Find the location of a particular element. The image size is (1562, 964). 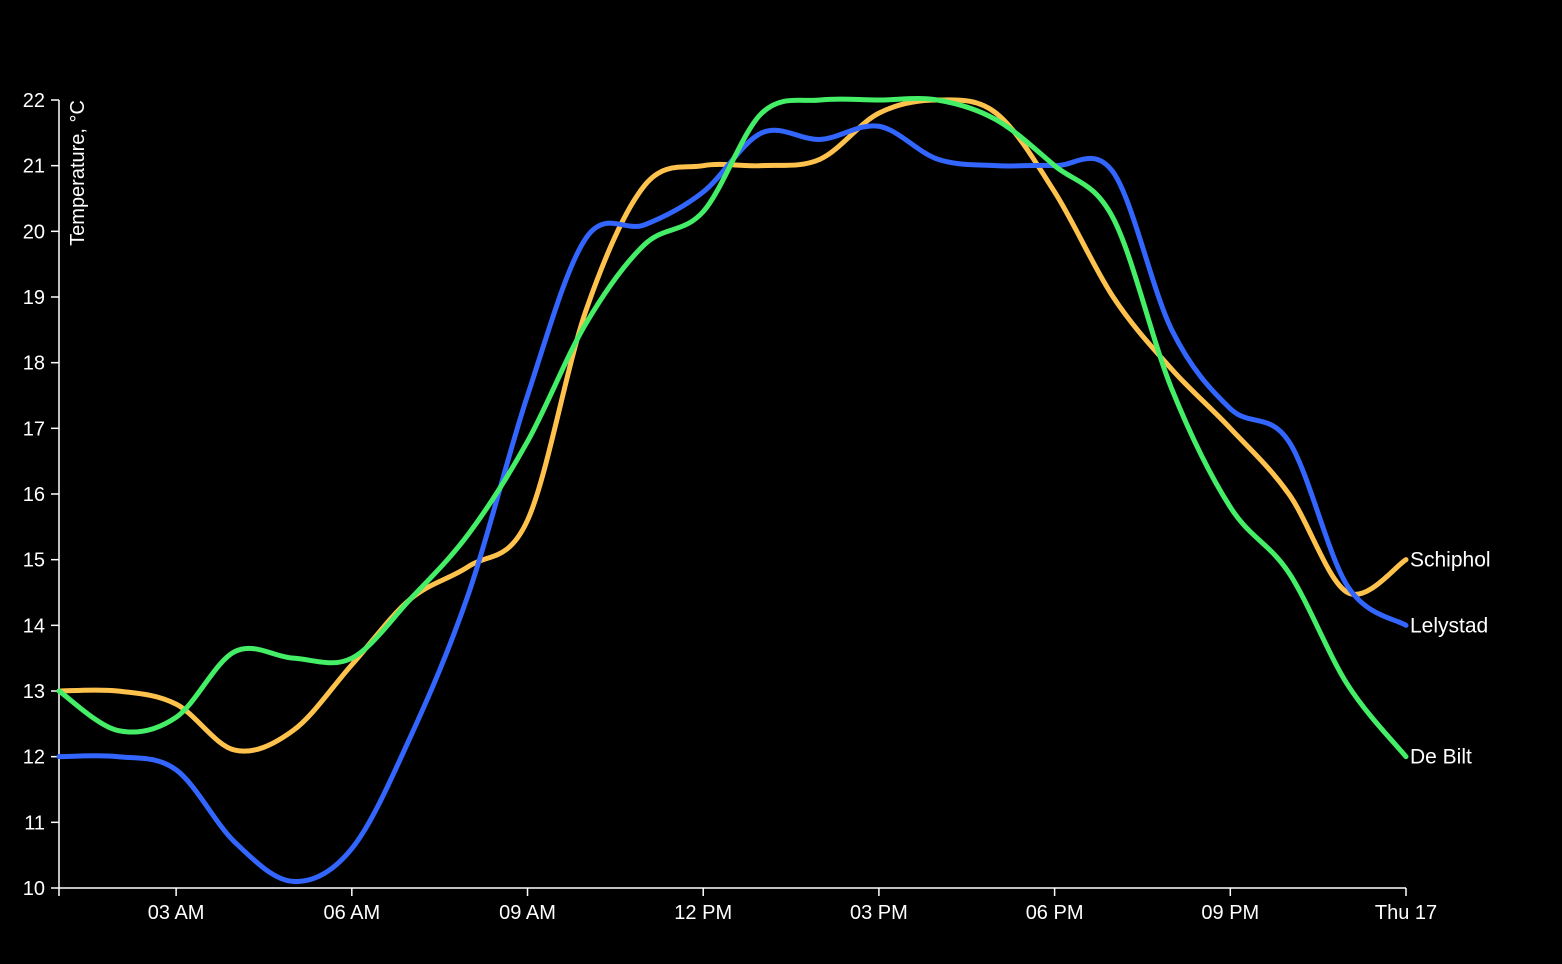

x-tick-label: 03 AM is located at coordinates (176, 913).